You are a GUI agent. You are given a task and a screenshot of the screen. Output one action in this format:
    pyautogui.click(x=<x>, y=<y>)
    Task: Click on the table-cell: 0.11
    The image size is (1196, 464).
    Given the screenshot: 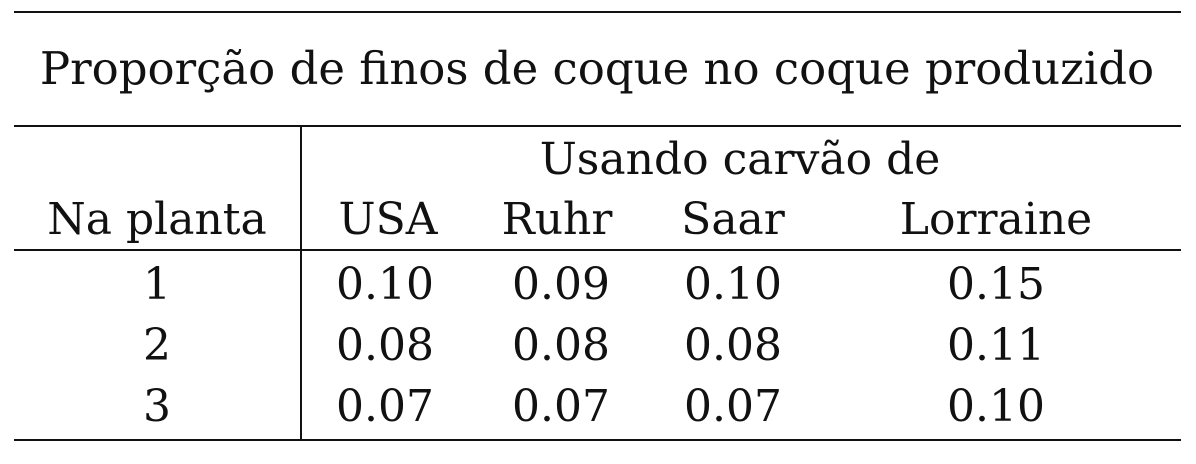 What is the action you would take?
    pyautogui.click(x=996, y=345)
    